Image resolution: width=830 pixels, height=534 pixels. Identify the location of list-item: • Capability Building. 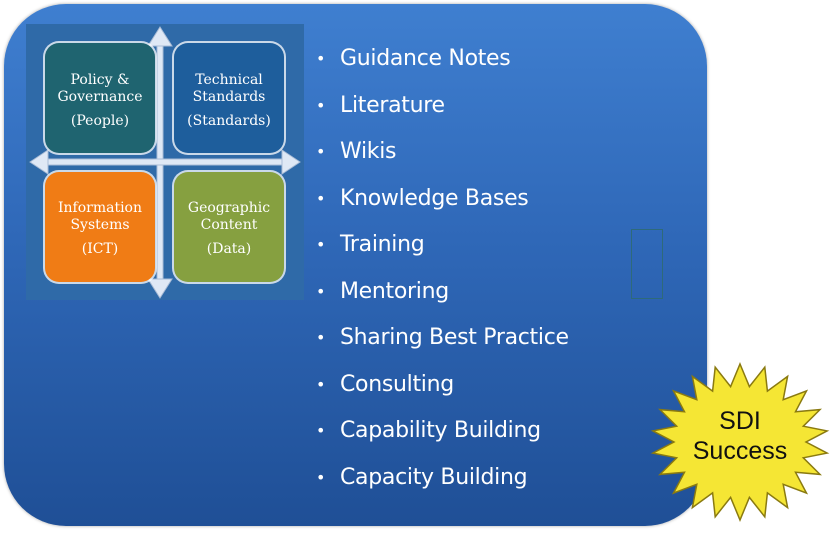
(442, 431).